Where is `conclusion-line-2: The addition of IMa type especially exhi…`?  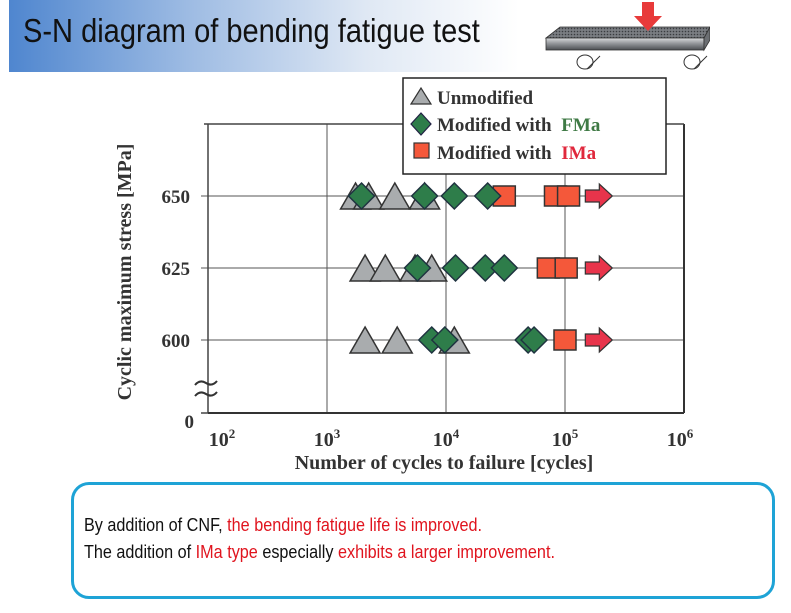
conclusion-line-2: The addition of IMa type especially exhi… is located at coordinates (319, 552).